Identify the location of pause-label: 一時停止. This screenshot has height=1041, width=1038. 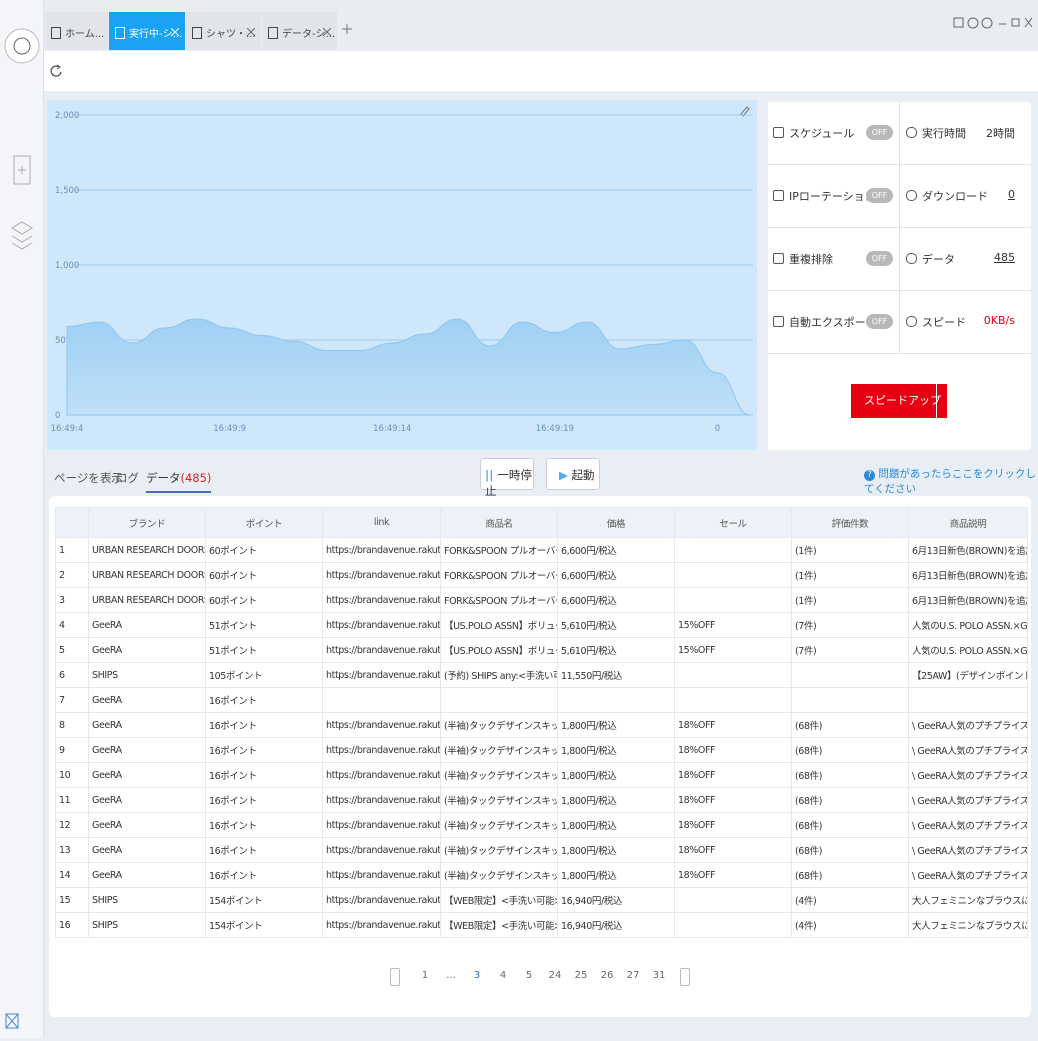
(508, 483).